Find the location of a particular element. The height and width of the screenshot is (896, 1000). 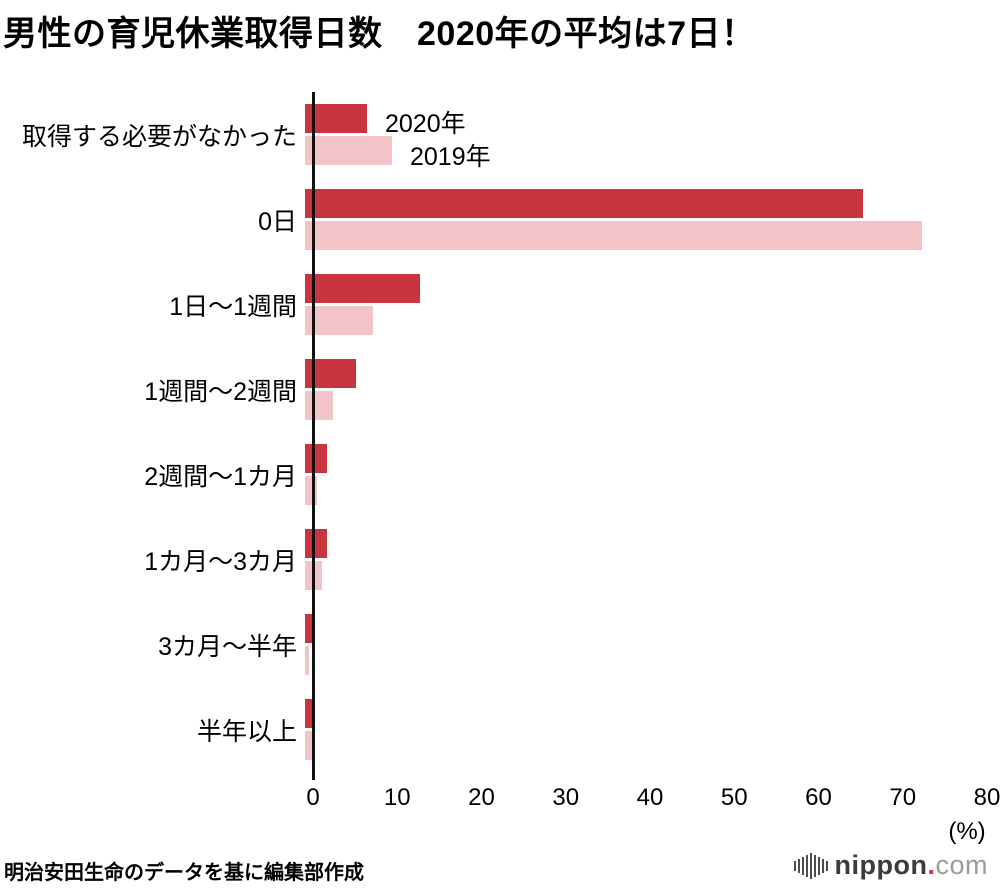

chart-row: 取得する必要がなかった is located at coordinates (492, 134).